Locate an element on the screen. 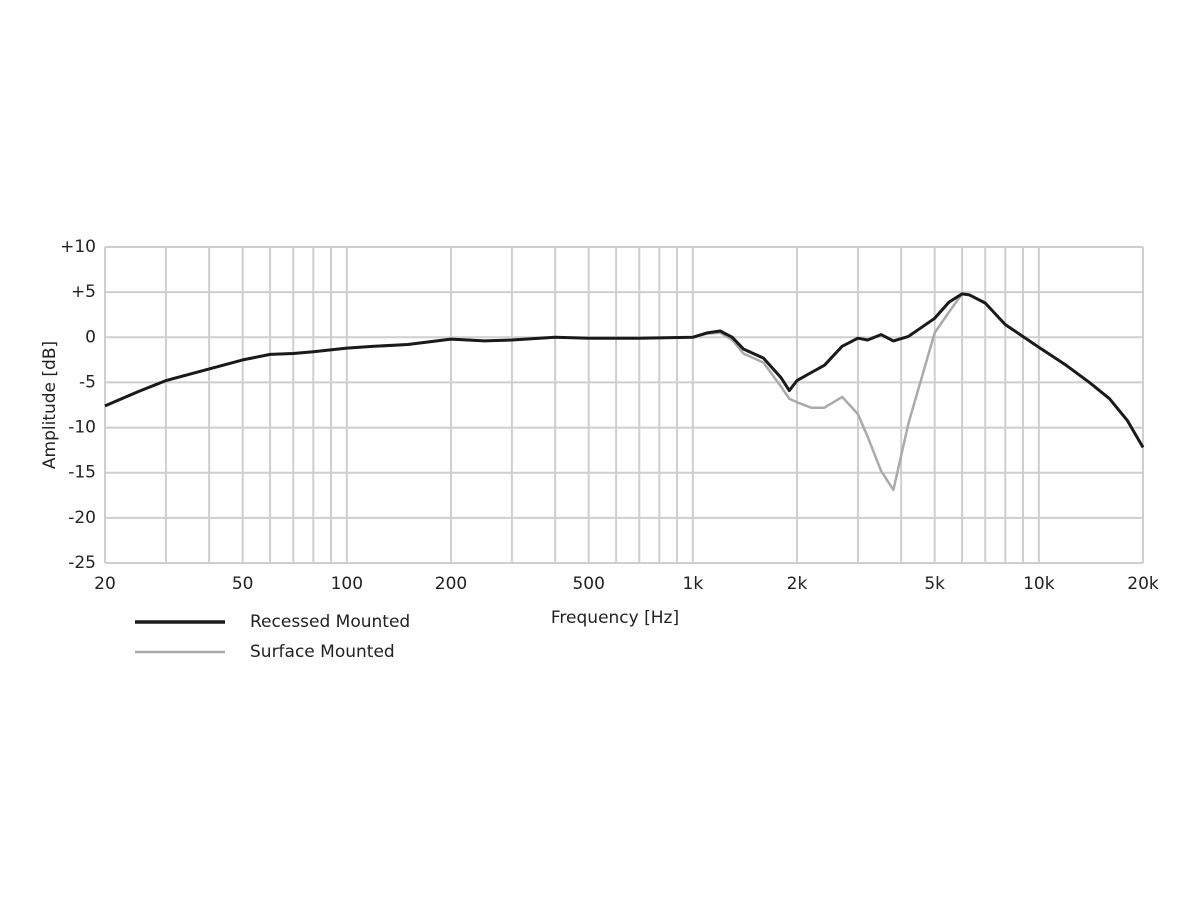  y-tick-label: +5 is located at coordinates (83, 292).